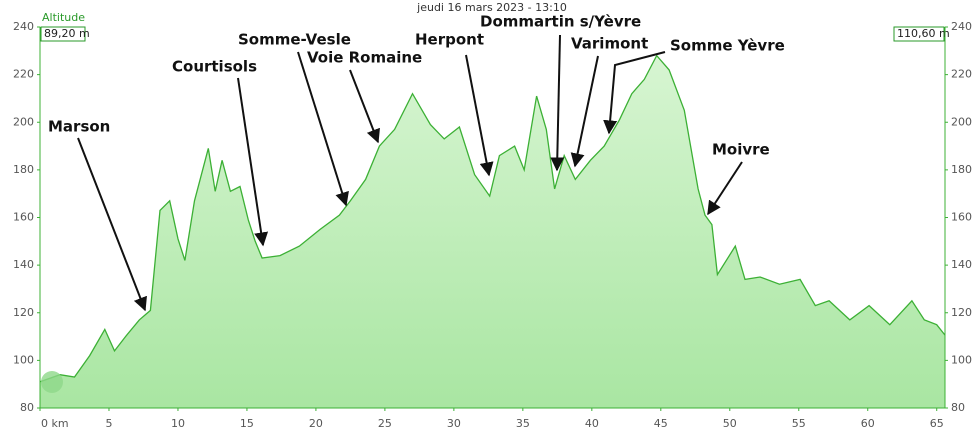 The height and width of the screenshot is (439, 979). What do you see at coordinates (661, 423) in the screenshot?
I see `x-tick-label: 45` at bounding box center [661, 423].